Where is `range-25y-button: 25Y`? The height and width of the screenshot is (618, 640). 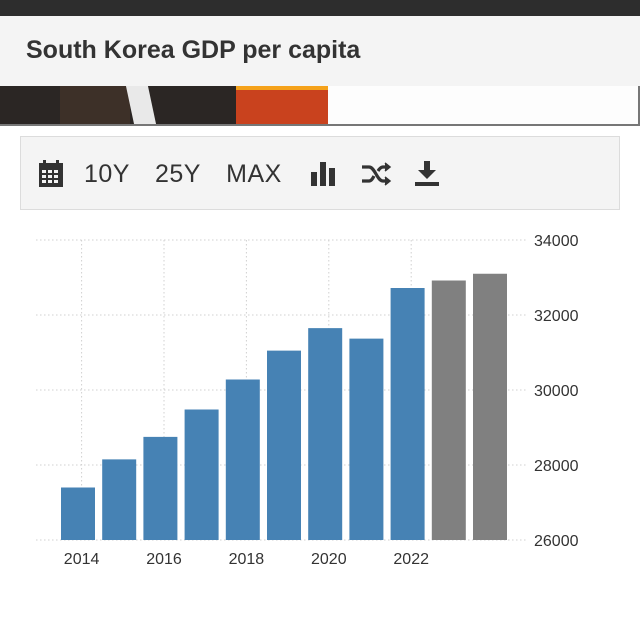 range-25y-button: 25Y is located at coordinates (178, 173).